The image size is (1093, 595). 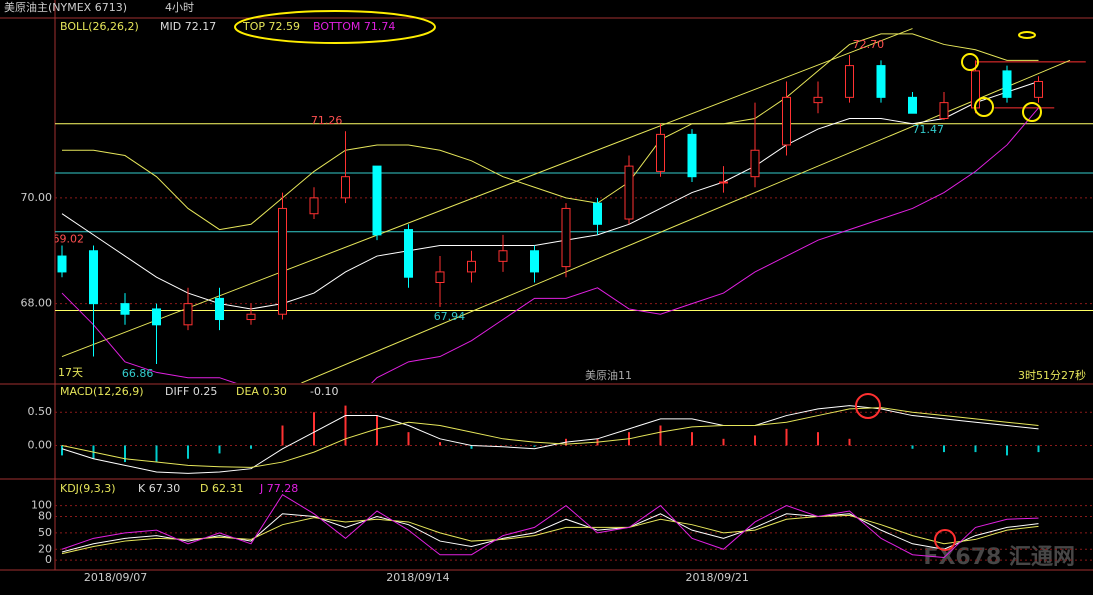 What do you see at coordinates (88, 488) in the screenshot?
I see `indicator: KDJ(9,3,3)` at bounding box center [88, 488].